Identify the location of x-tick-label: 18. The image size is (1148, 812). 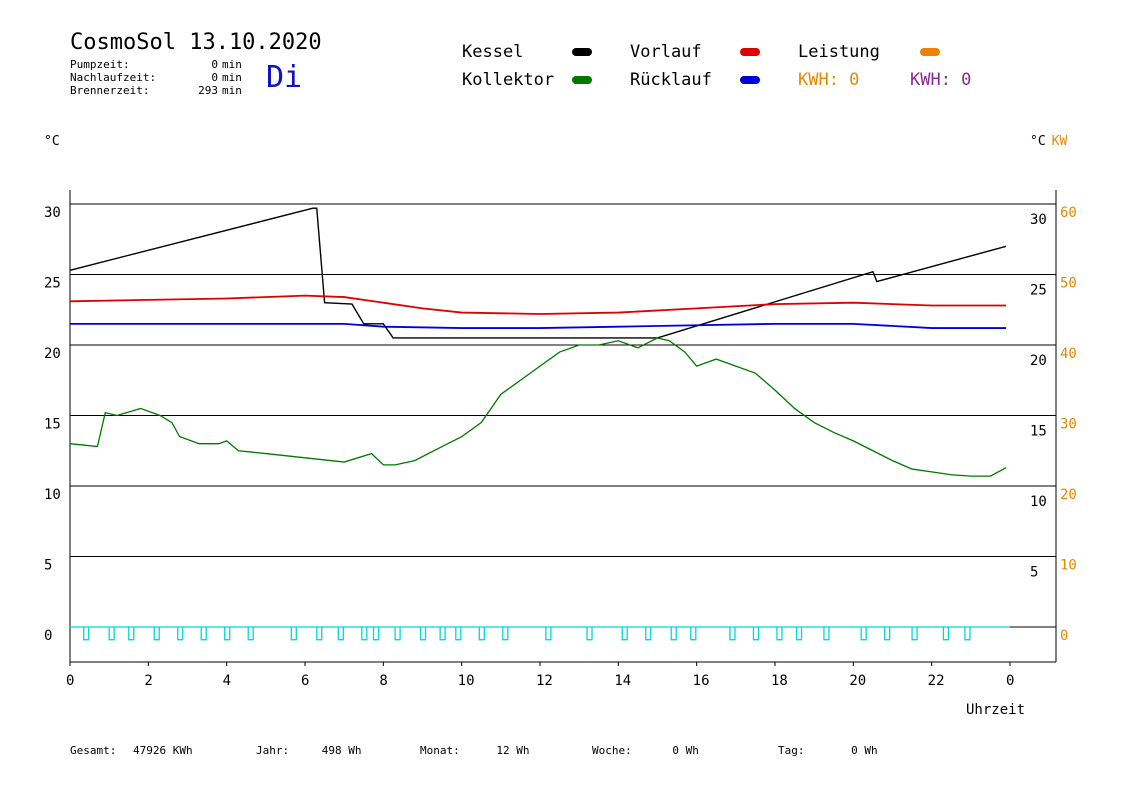
(779, 681).